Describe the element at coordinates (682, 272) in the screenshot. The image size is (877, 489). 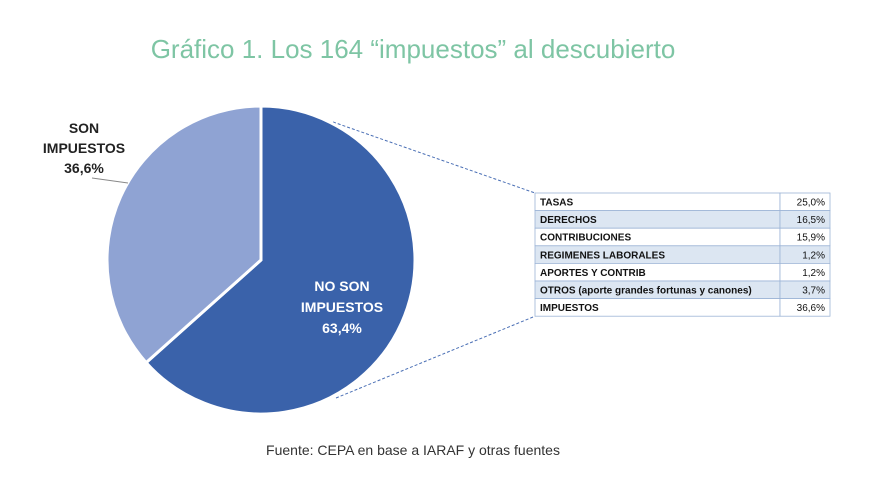
I see `table-row: APORTES Y CONTRIB 1,2%` at that location.